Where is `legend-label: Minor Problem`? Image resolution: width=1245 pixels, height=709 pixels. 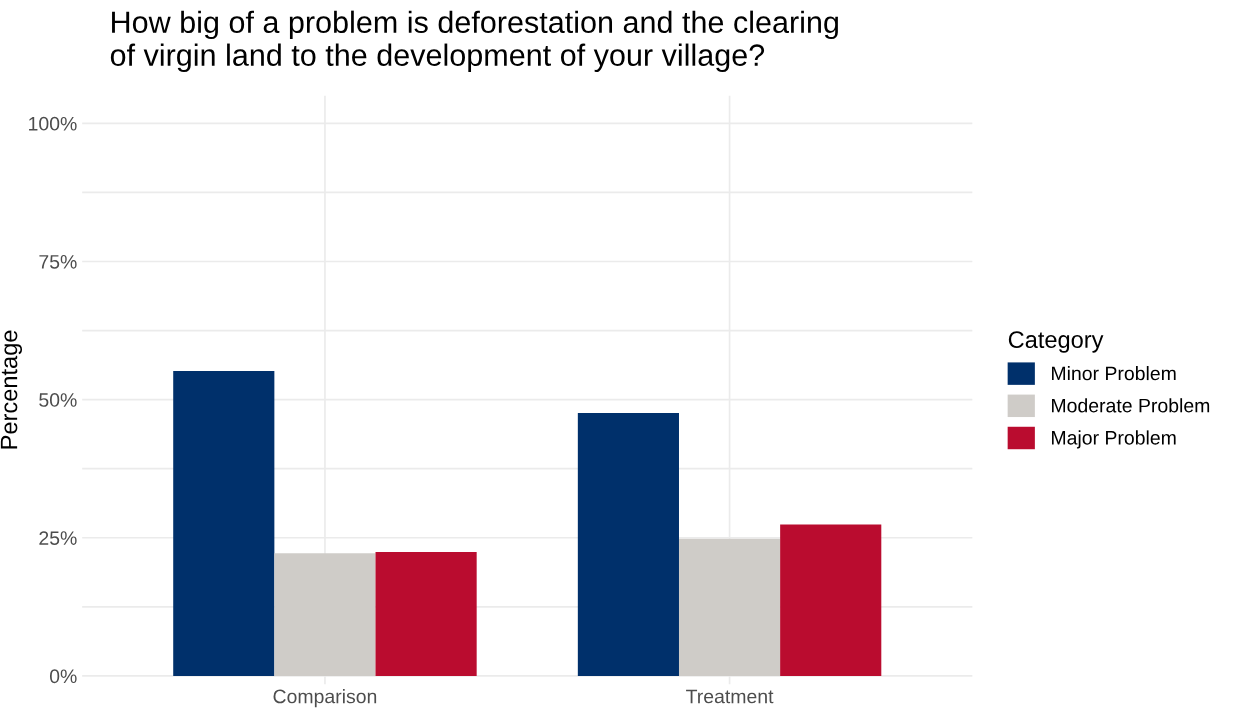 legend-label: Minor Problem is located at coordinates (1114, 373).